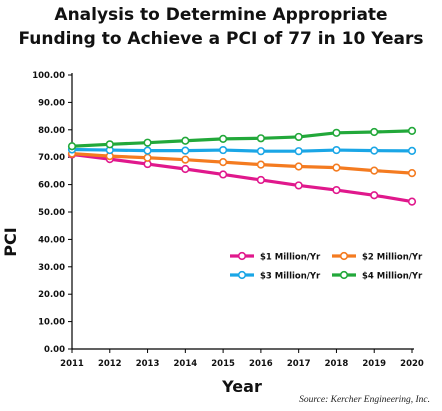 This screenshot has height=411, width=442. Describe the element at coordinates (51, 103) in the screenshot. I see `y-tick-label: 90.00` at that location.